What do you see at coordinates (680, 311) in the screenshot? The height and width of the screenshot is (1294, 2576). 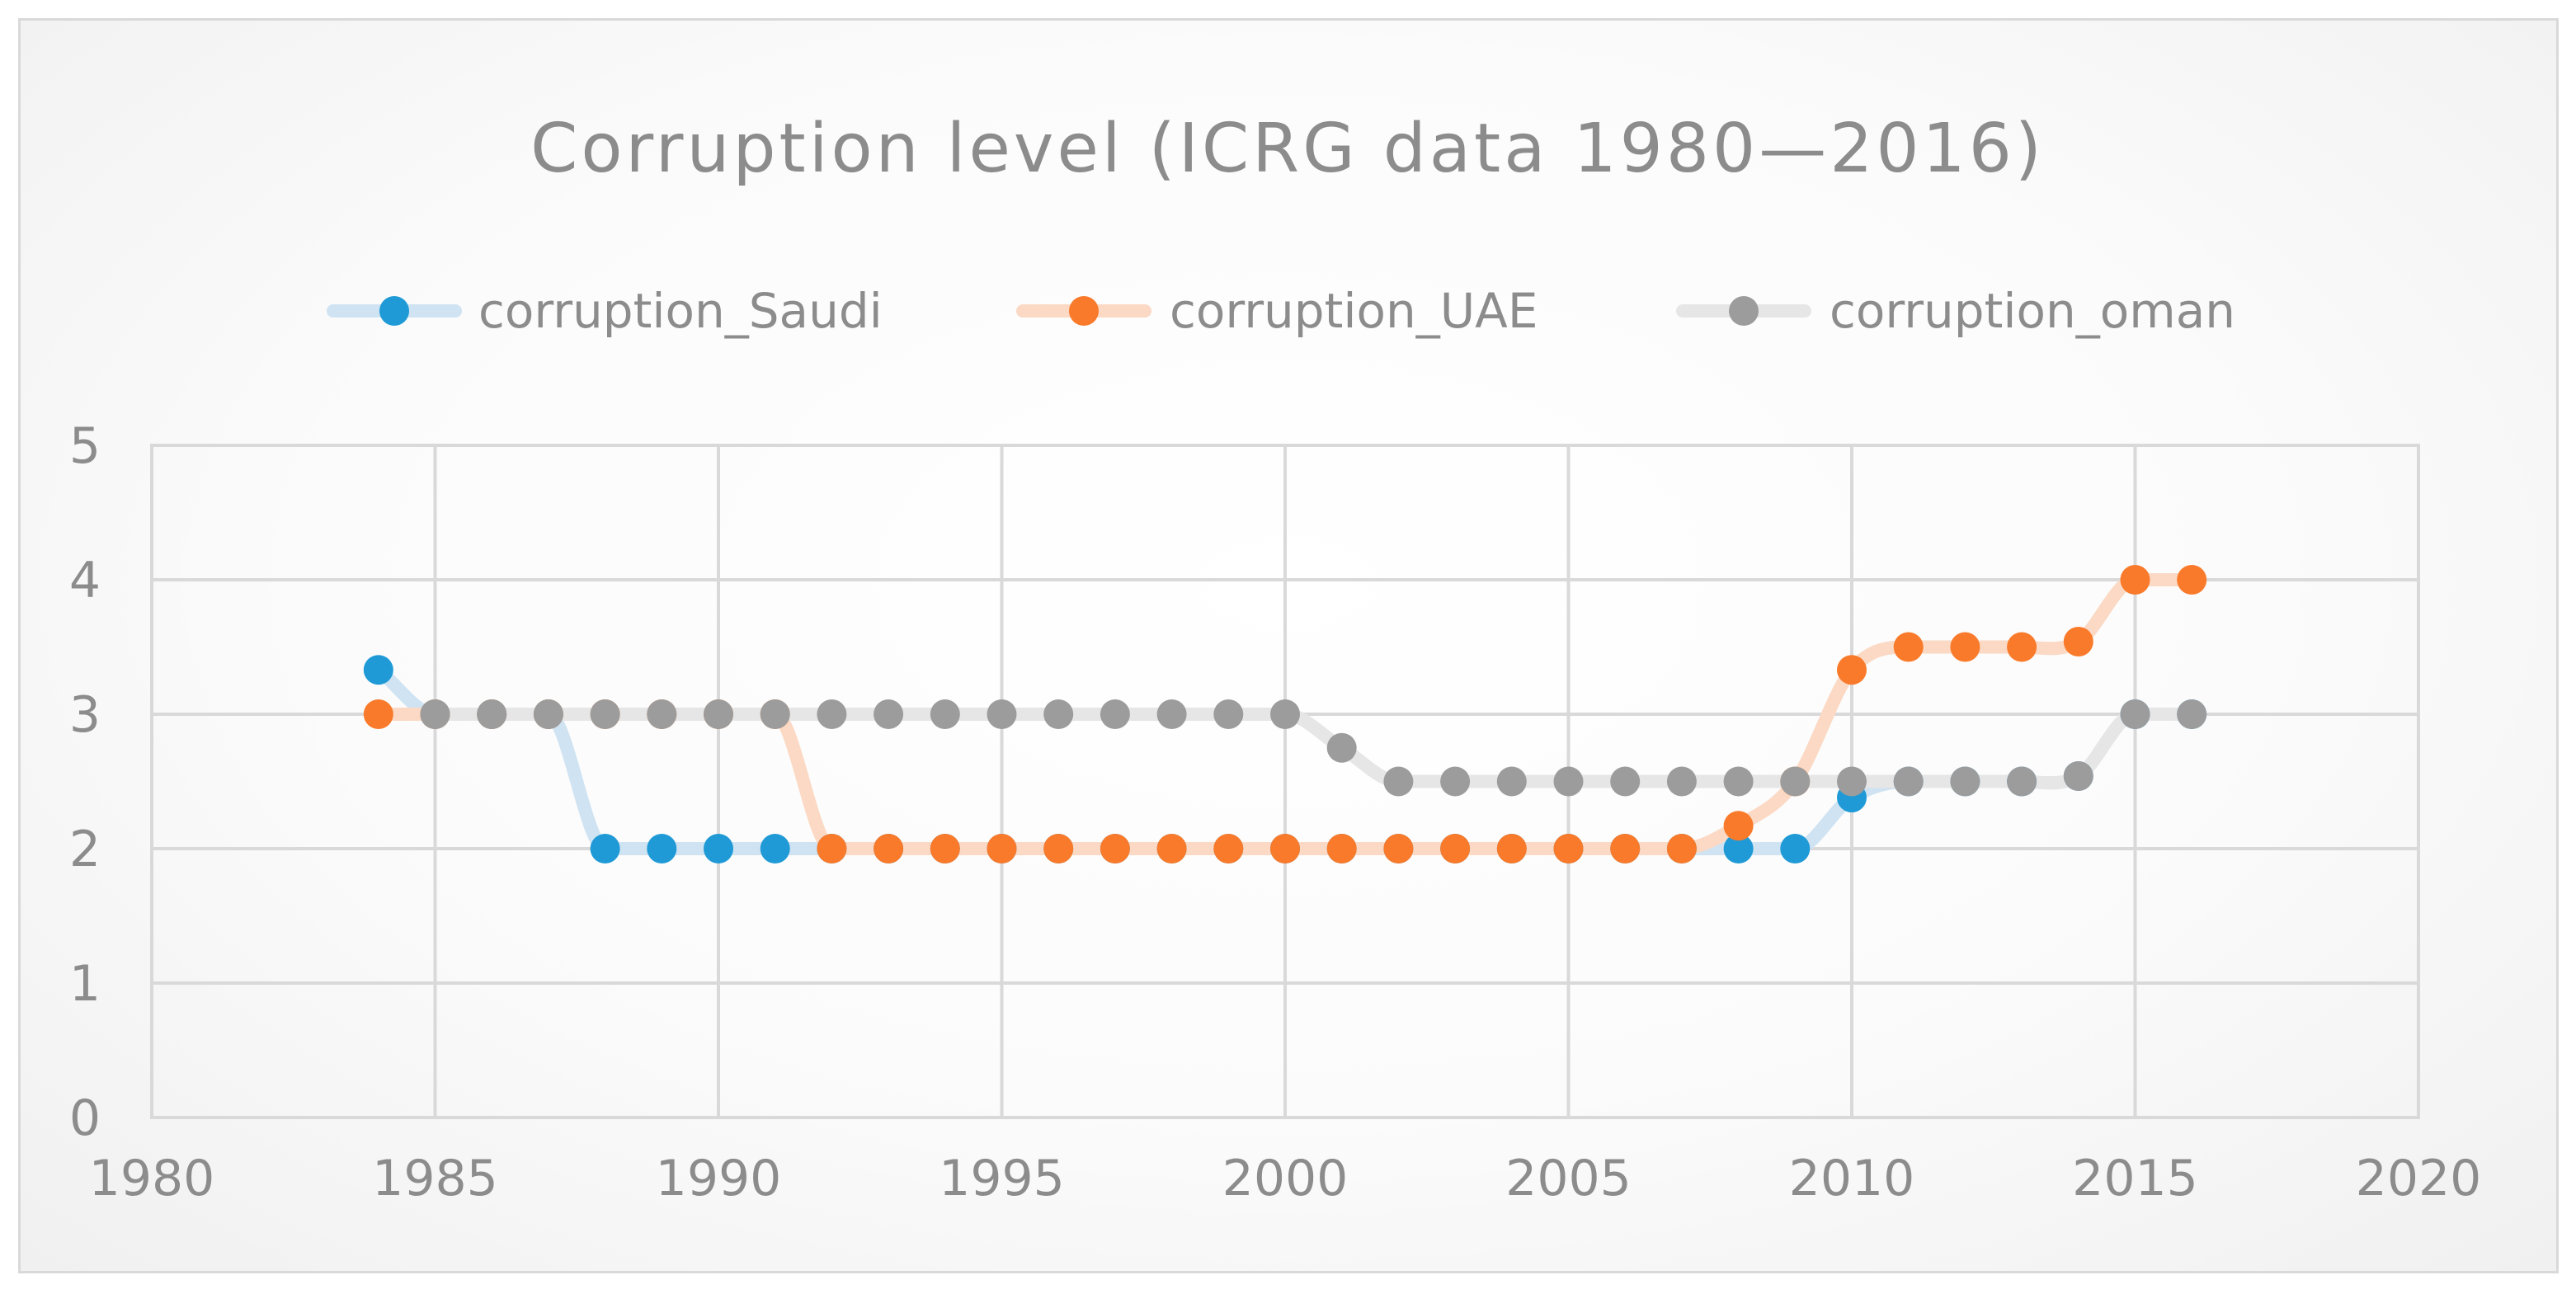 I see `legend-label: corruption_Saudi` at bounding box center [680, 311].